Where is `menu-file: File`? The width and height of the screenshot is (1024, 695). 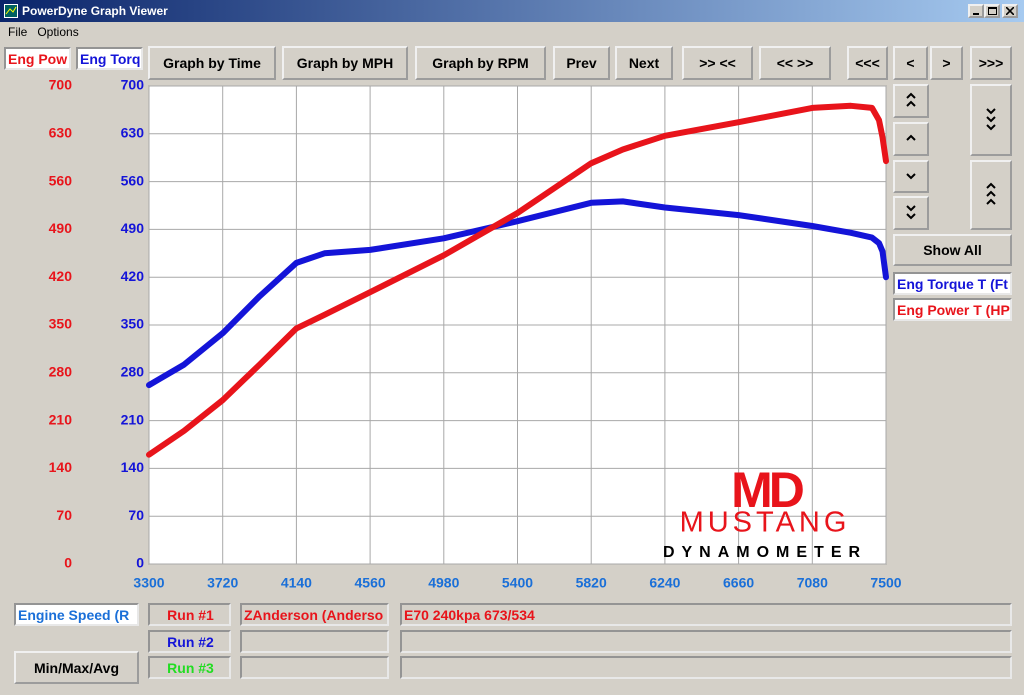 menu-file: File is located at coordinates (18, 32).